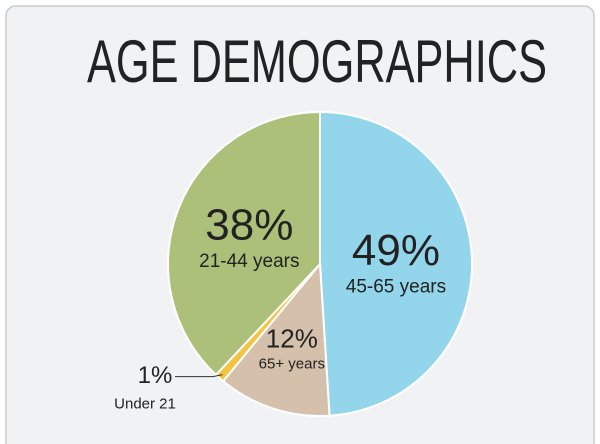  Describe the element at coordinates (396, 287) in the screenshot. I see `slice-category-label: 45-65 years` at that location.